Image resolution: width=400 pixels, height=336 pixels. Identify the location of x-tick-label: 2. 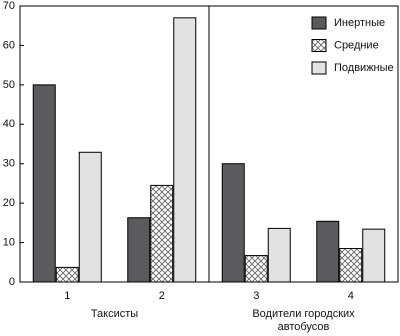
(162, 296).